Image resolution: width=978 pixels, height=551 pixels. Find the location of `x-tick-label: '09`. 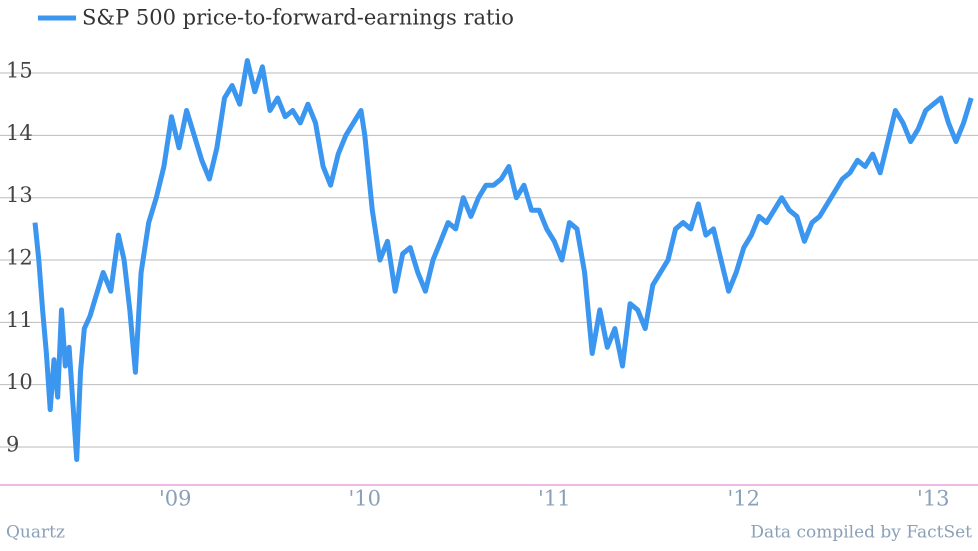

x-tick-label: '09 is located at coordinates (175, 499).